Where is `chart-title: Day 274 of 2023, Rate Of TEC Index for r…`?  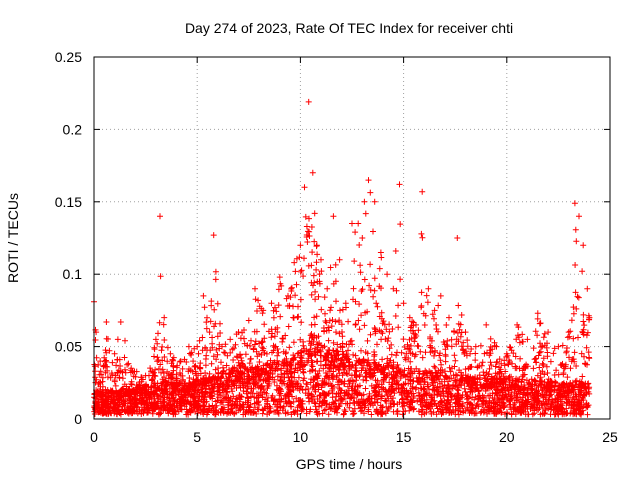 chart-title: Day 274 of 2023, Rate Of TEC Index for r… is located at coordinates (349, 28).